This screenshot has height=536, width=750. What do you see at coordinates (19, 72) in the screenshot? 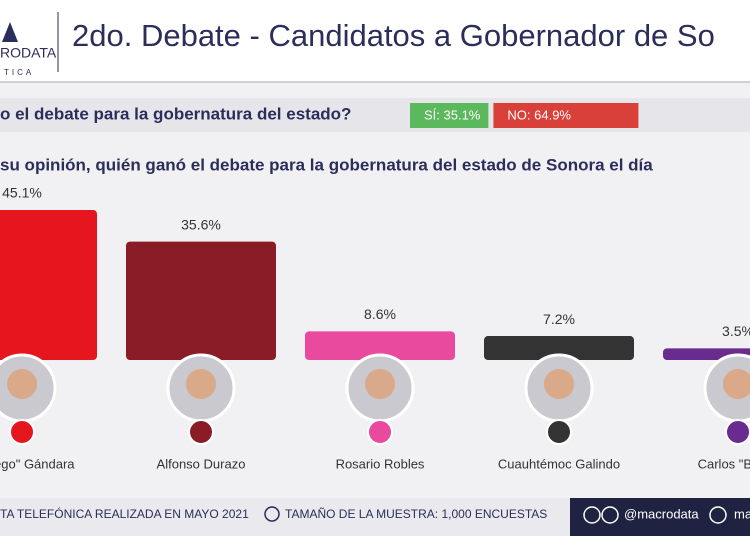
I see `logo-sub: TICA` at bounding box center [19, 72].